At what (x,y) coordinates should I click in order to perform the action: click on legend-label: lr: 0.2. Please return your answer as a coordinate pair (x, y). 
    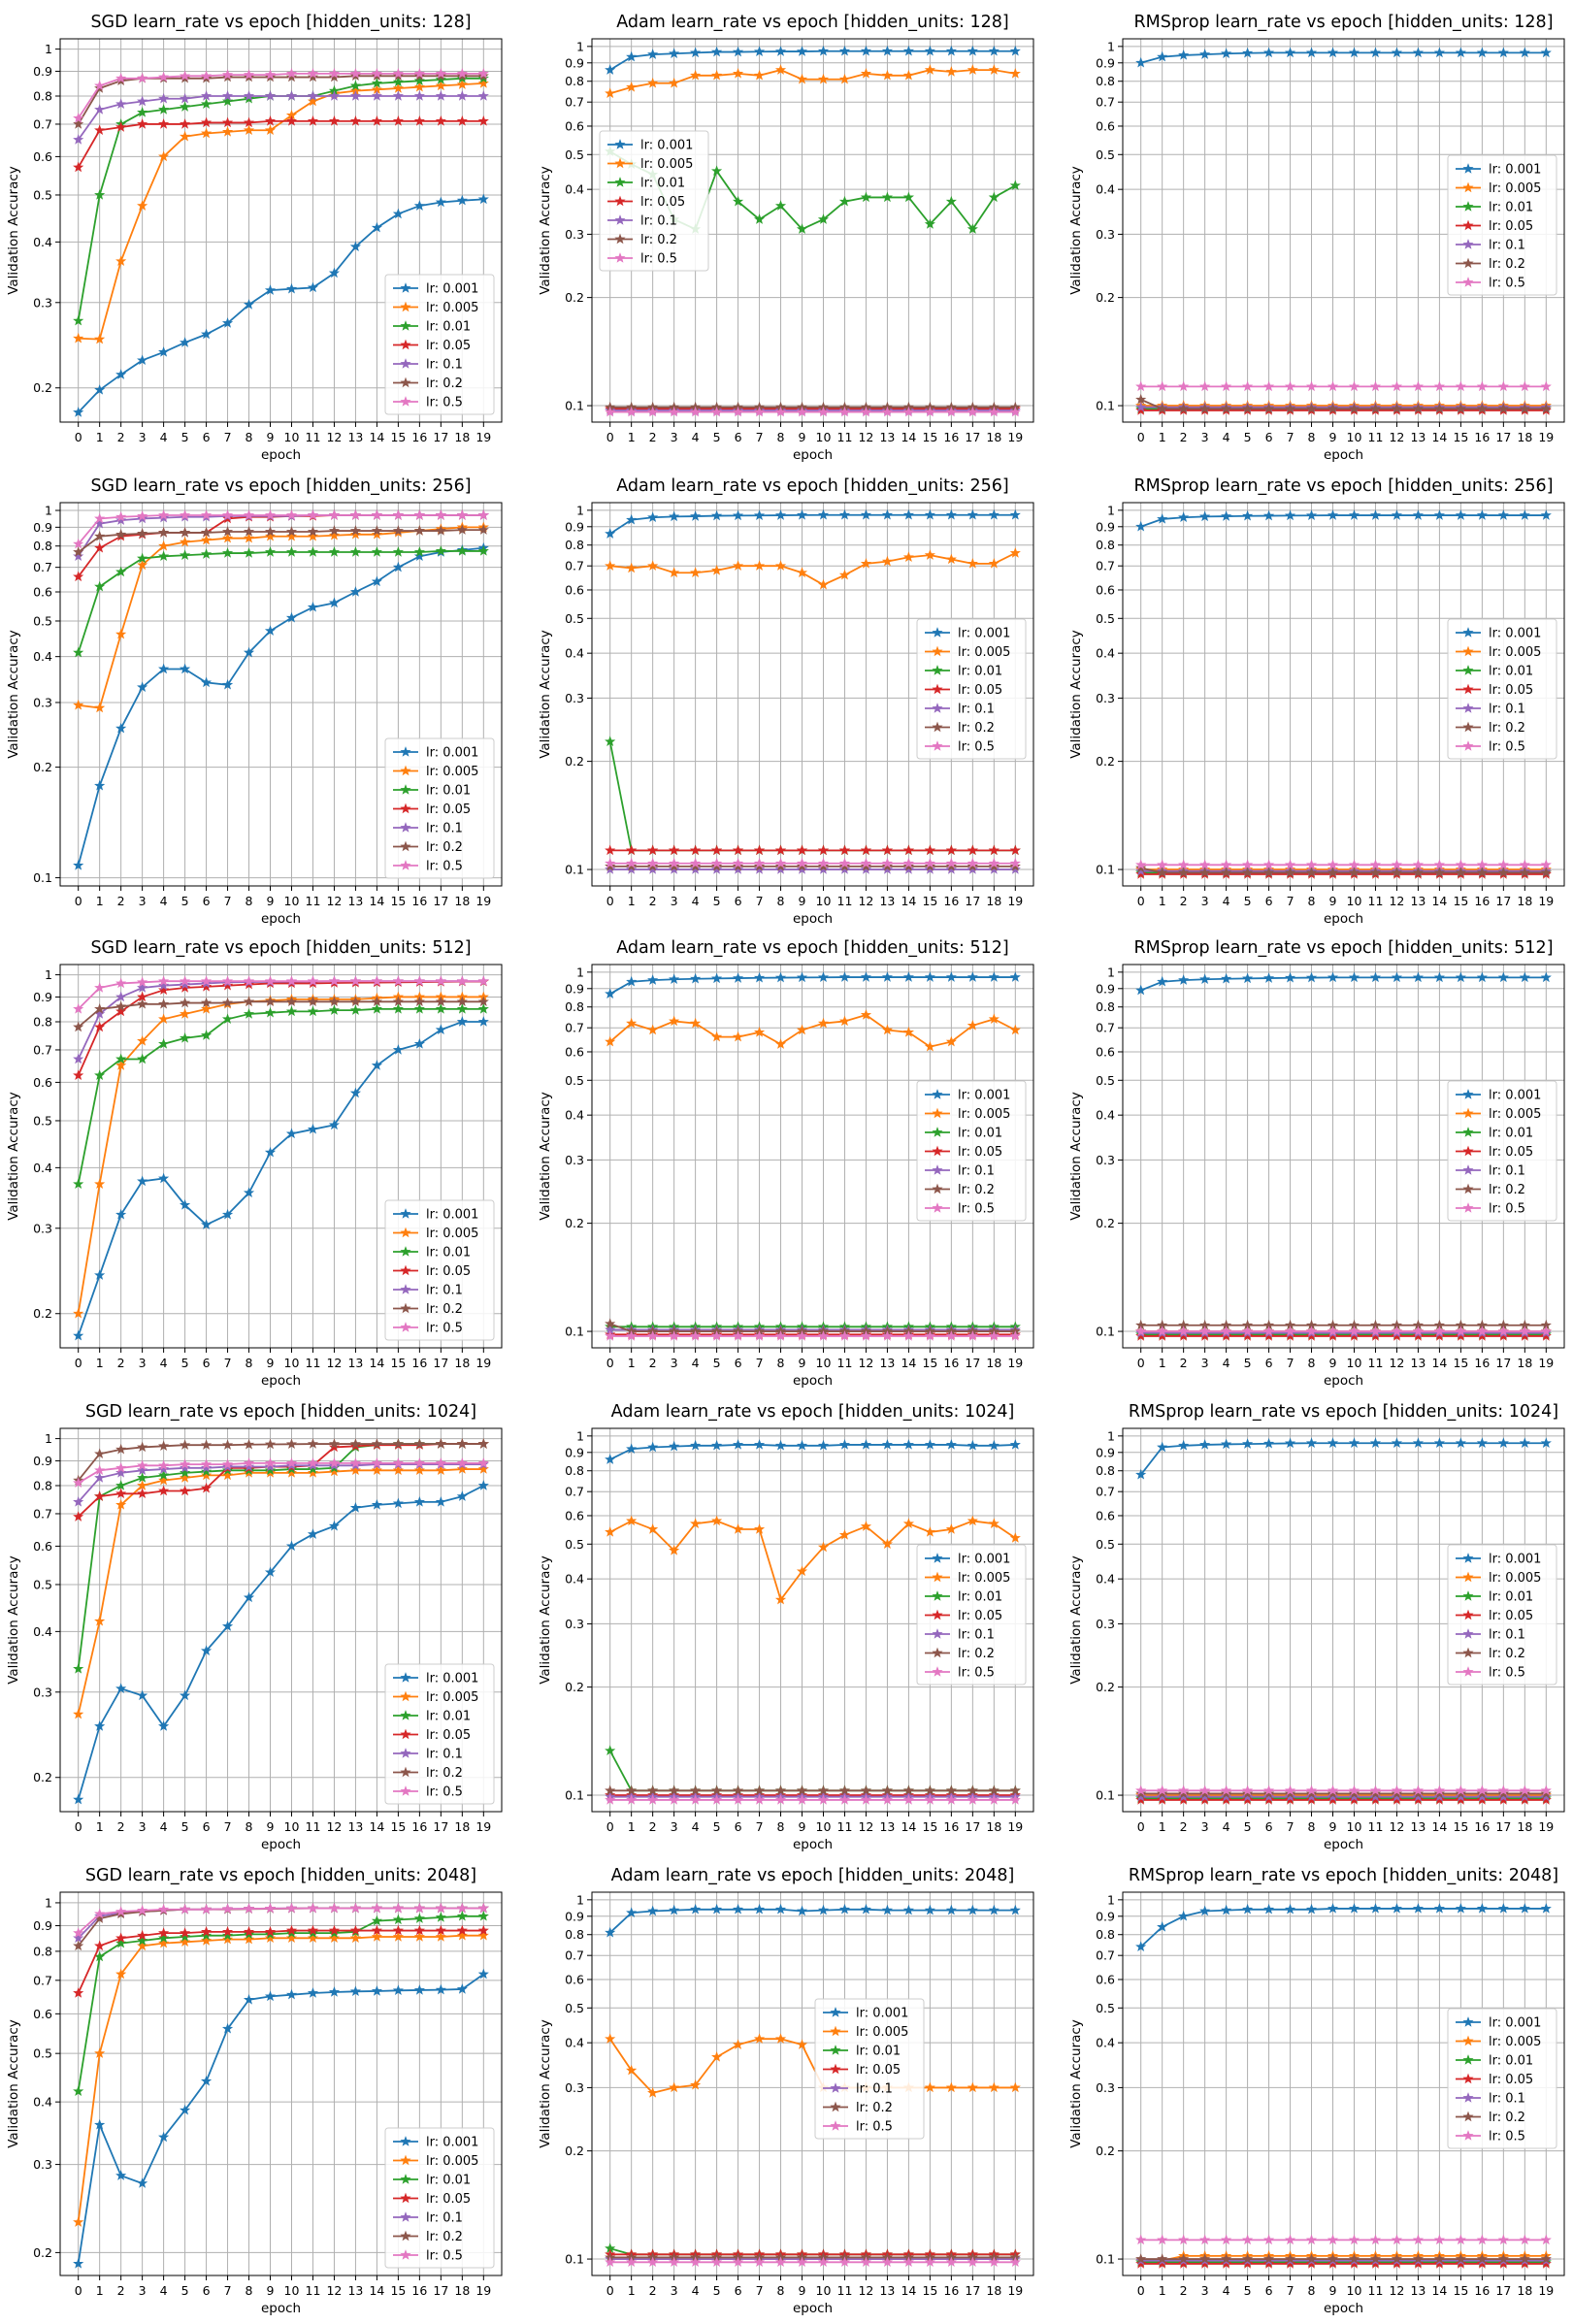
    Looking at the image, I should click on (976, 728).